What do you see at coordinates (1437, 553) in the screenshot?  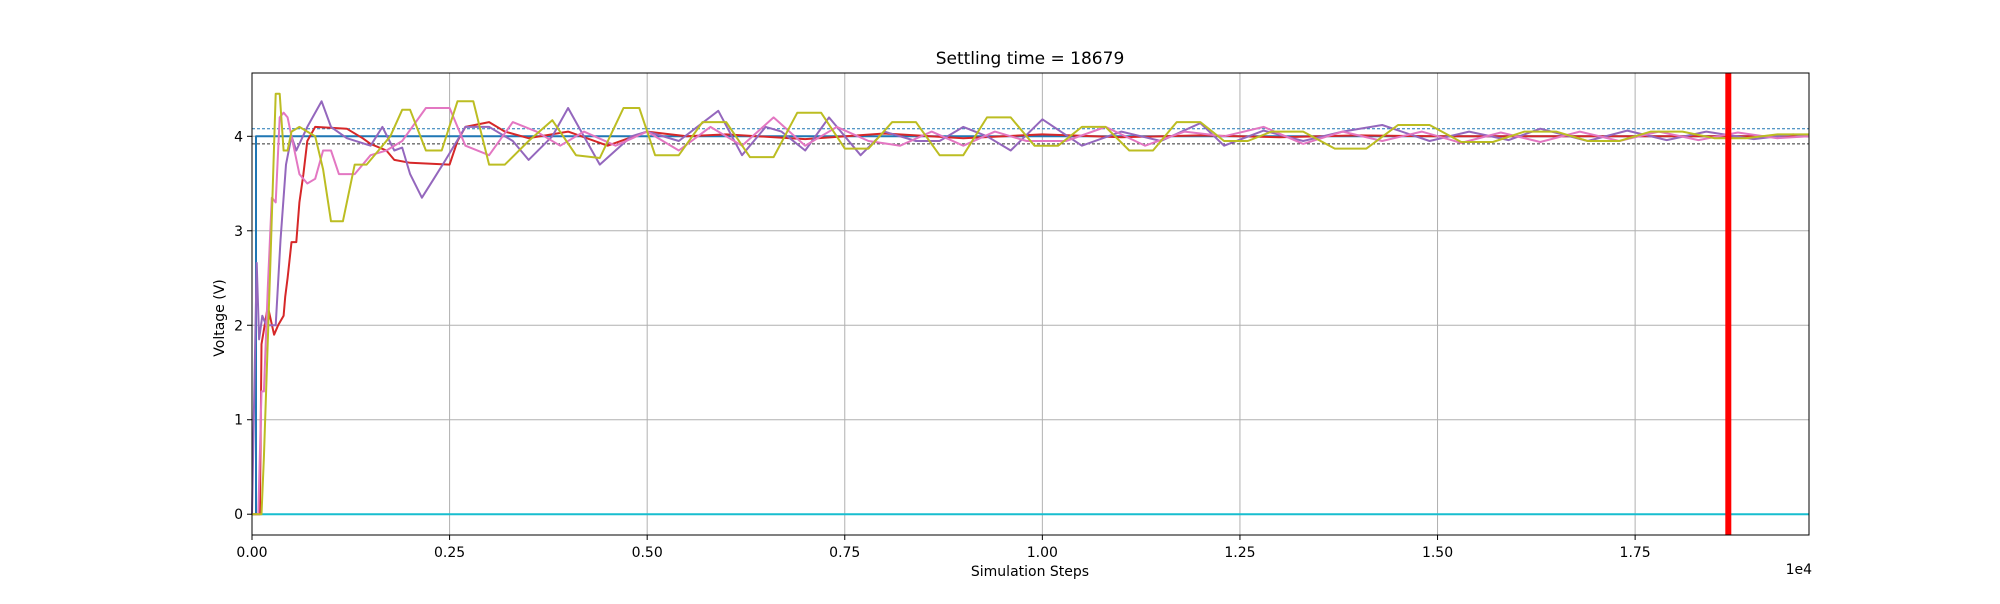 I see `x-tick-label: 1.50` at bounding box center [1437, 553].